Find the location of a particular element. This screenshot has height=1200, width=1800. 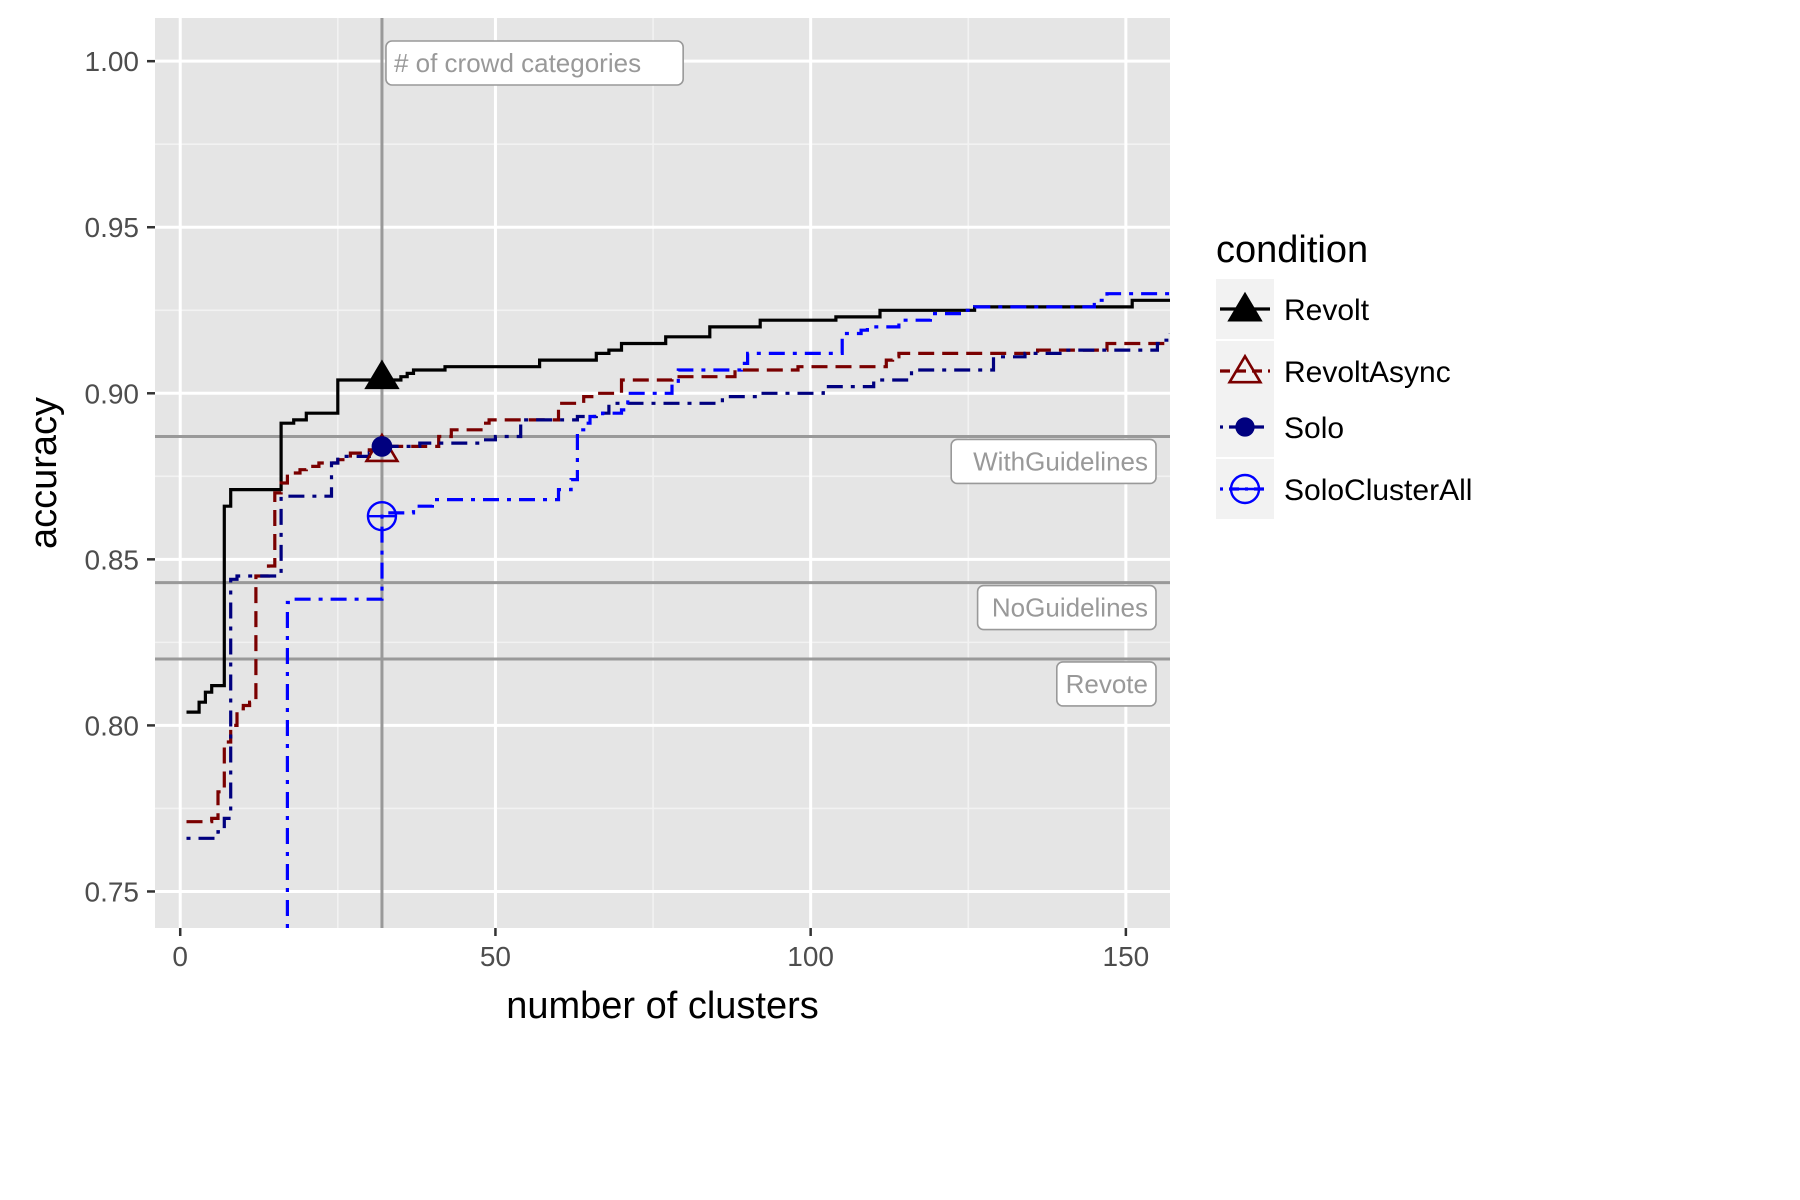

y-tick-label: 1.00 is located at coordinates (112, 61).